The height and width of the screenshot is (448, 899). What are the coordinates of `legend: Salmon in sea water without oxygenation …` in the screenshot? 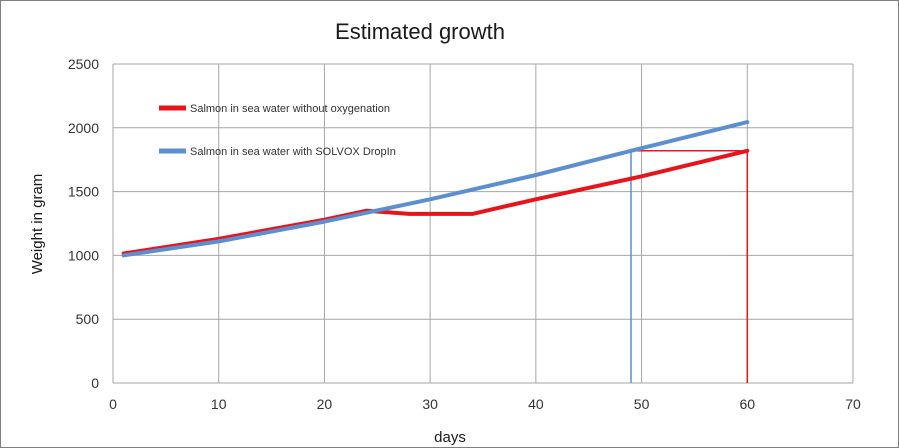 It's located at (277, 130).